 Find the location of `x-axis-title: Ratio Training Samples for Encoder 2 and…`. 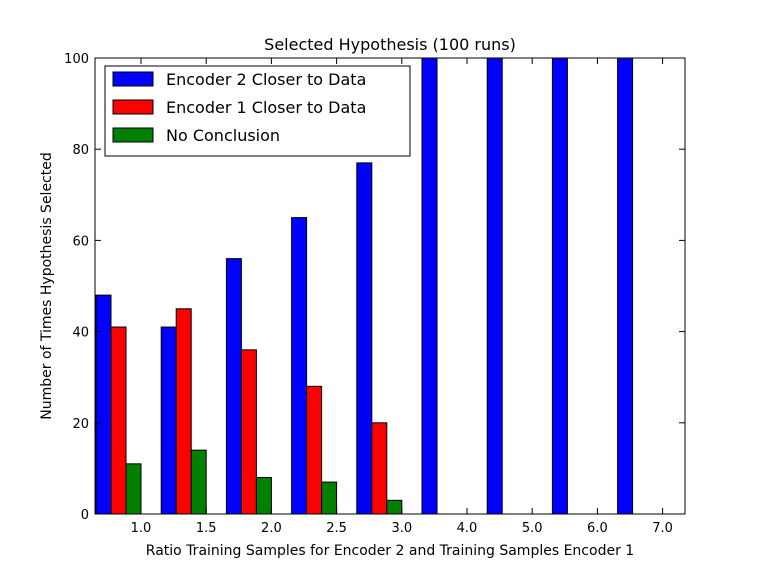

x-axis-title: Ratio Training Samples for Encoder 2 and… is located at coordinates (390, 551).